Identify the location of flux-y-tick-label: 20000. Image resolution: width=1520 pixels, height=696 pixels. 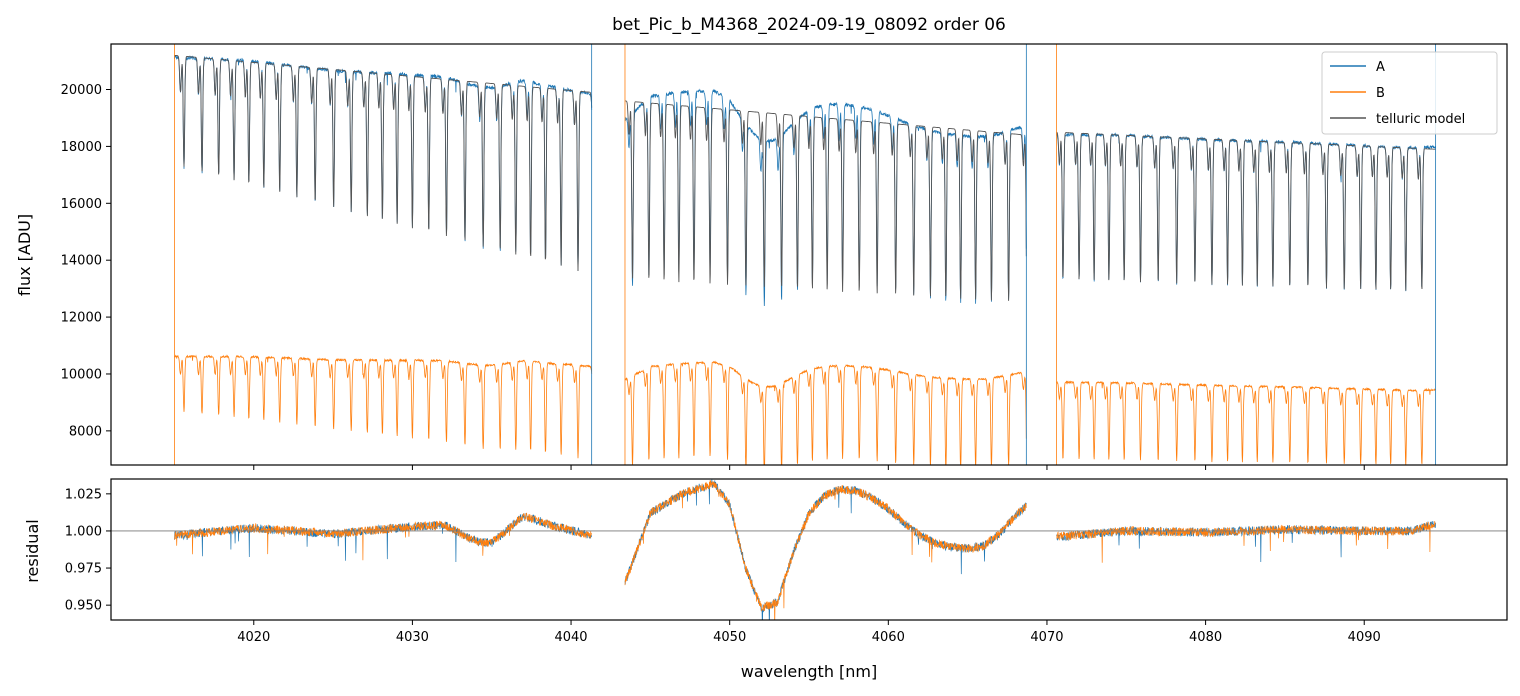
(81, 90).